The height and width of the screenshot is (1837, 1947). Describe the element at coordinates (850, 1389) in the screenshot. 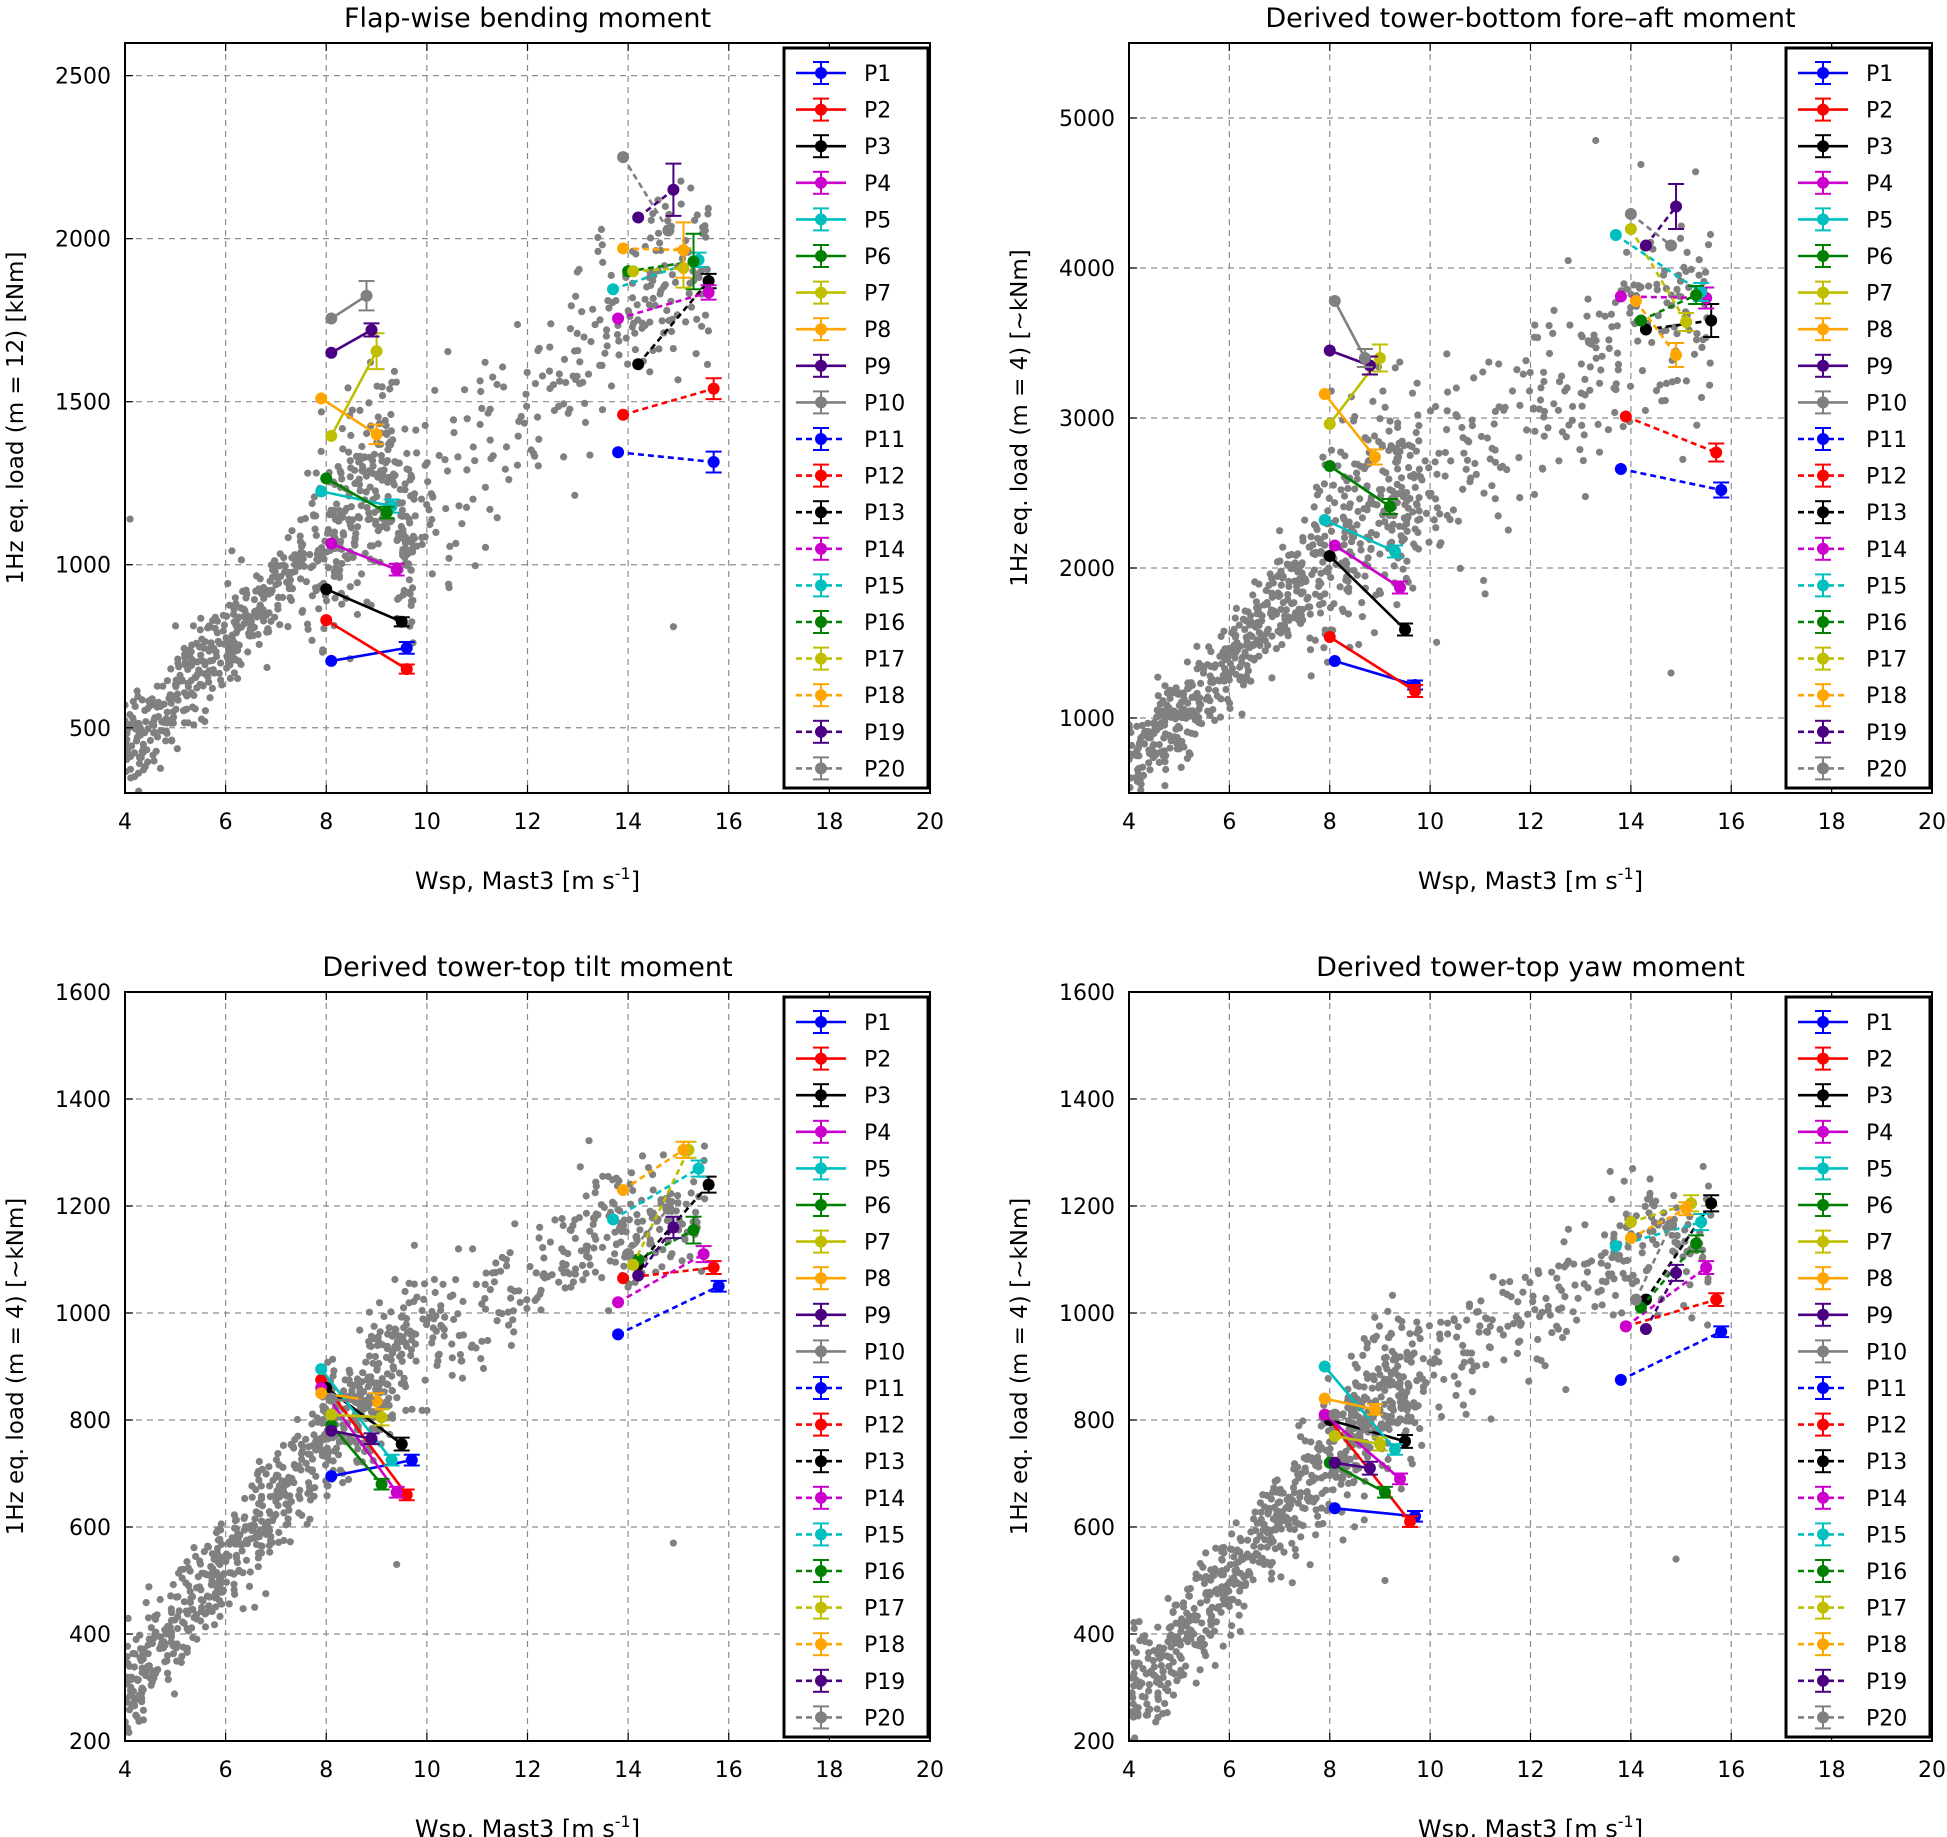

I see `legend-item-p11: P11` at that location.